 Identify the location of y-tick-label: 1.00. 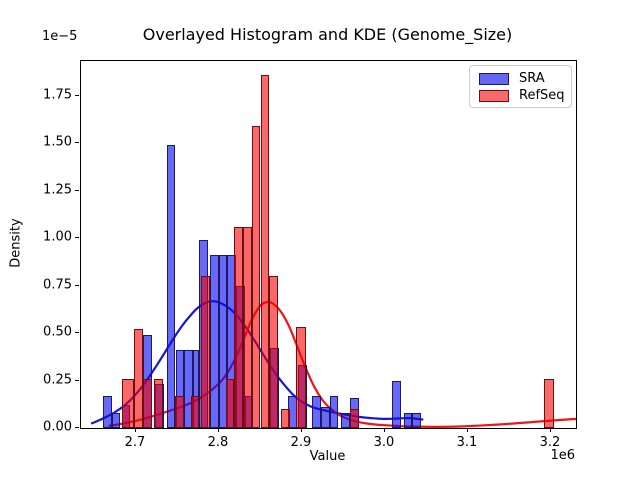
(57, 237).